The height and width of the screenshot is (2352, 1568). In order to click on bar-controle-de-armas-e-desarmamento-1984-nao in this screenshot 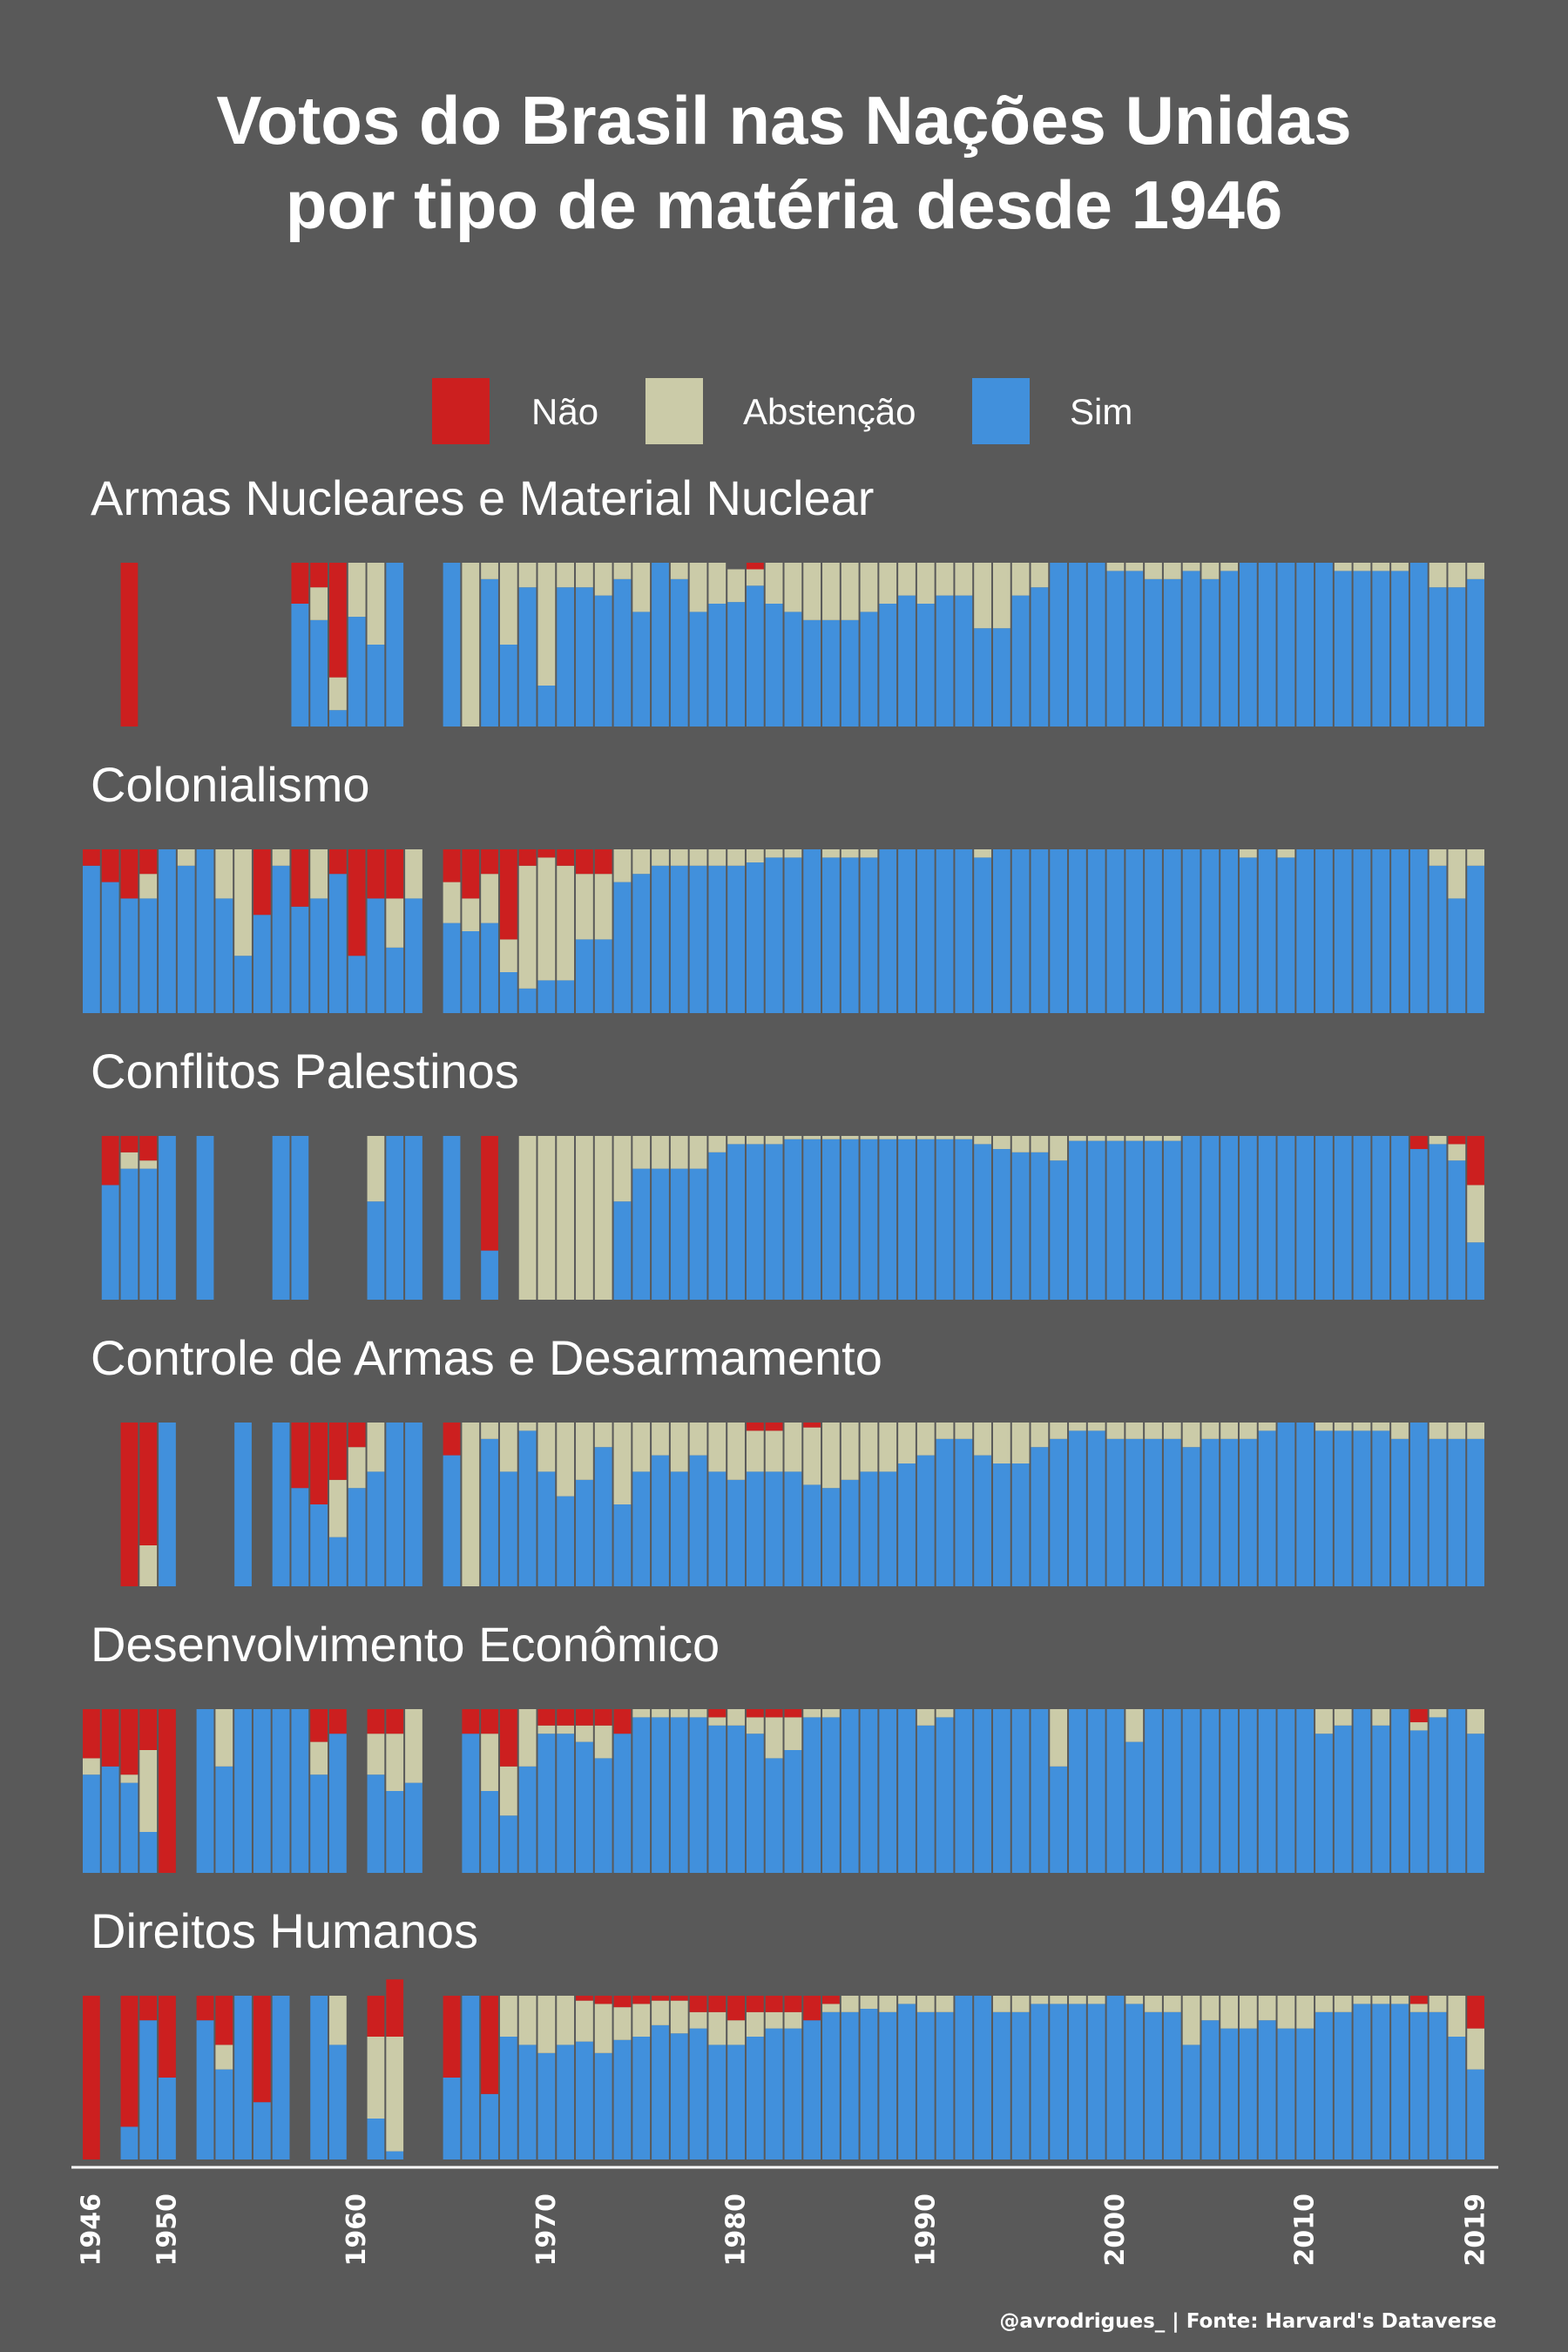, I will do `click(812, 1425)`.